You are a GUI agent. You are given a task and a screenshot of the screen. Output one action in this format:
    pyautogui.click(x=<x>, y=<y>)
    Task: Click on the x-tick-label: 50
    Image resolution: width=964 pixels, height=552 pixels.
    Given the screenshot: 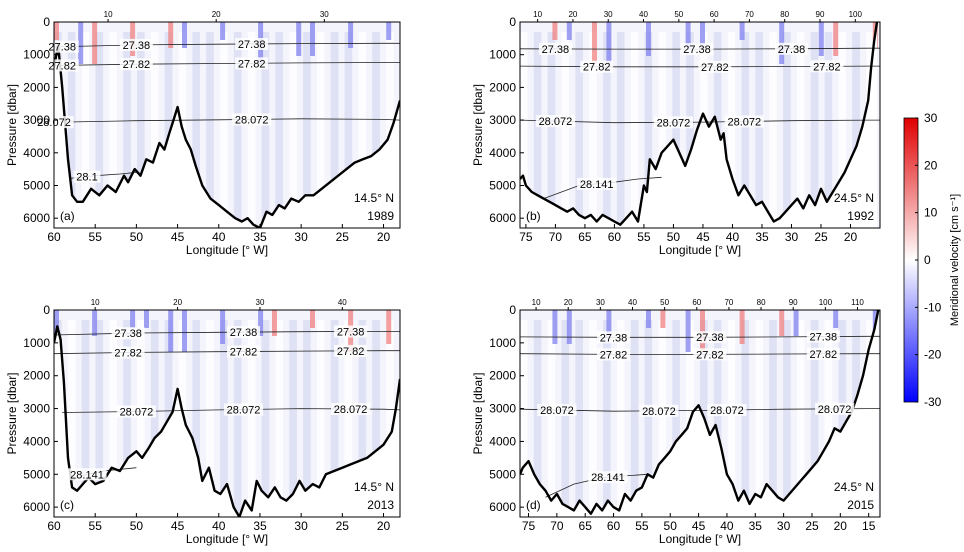 What is the action you would take?
    pyautogui.click(x=137, y=526)
    